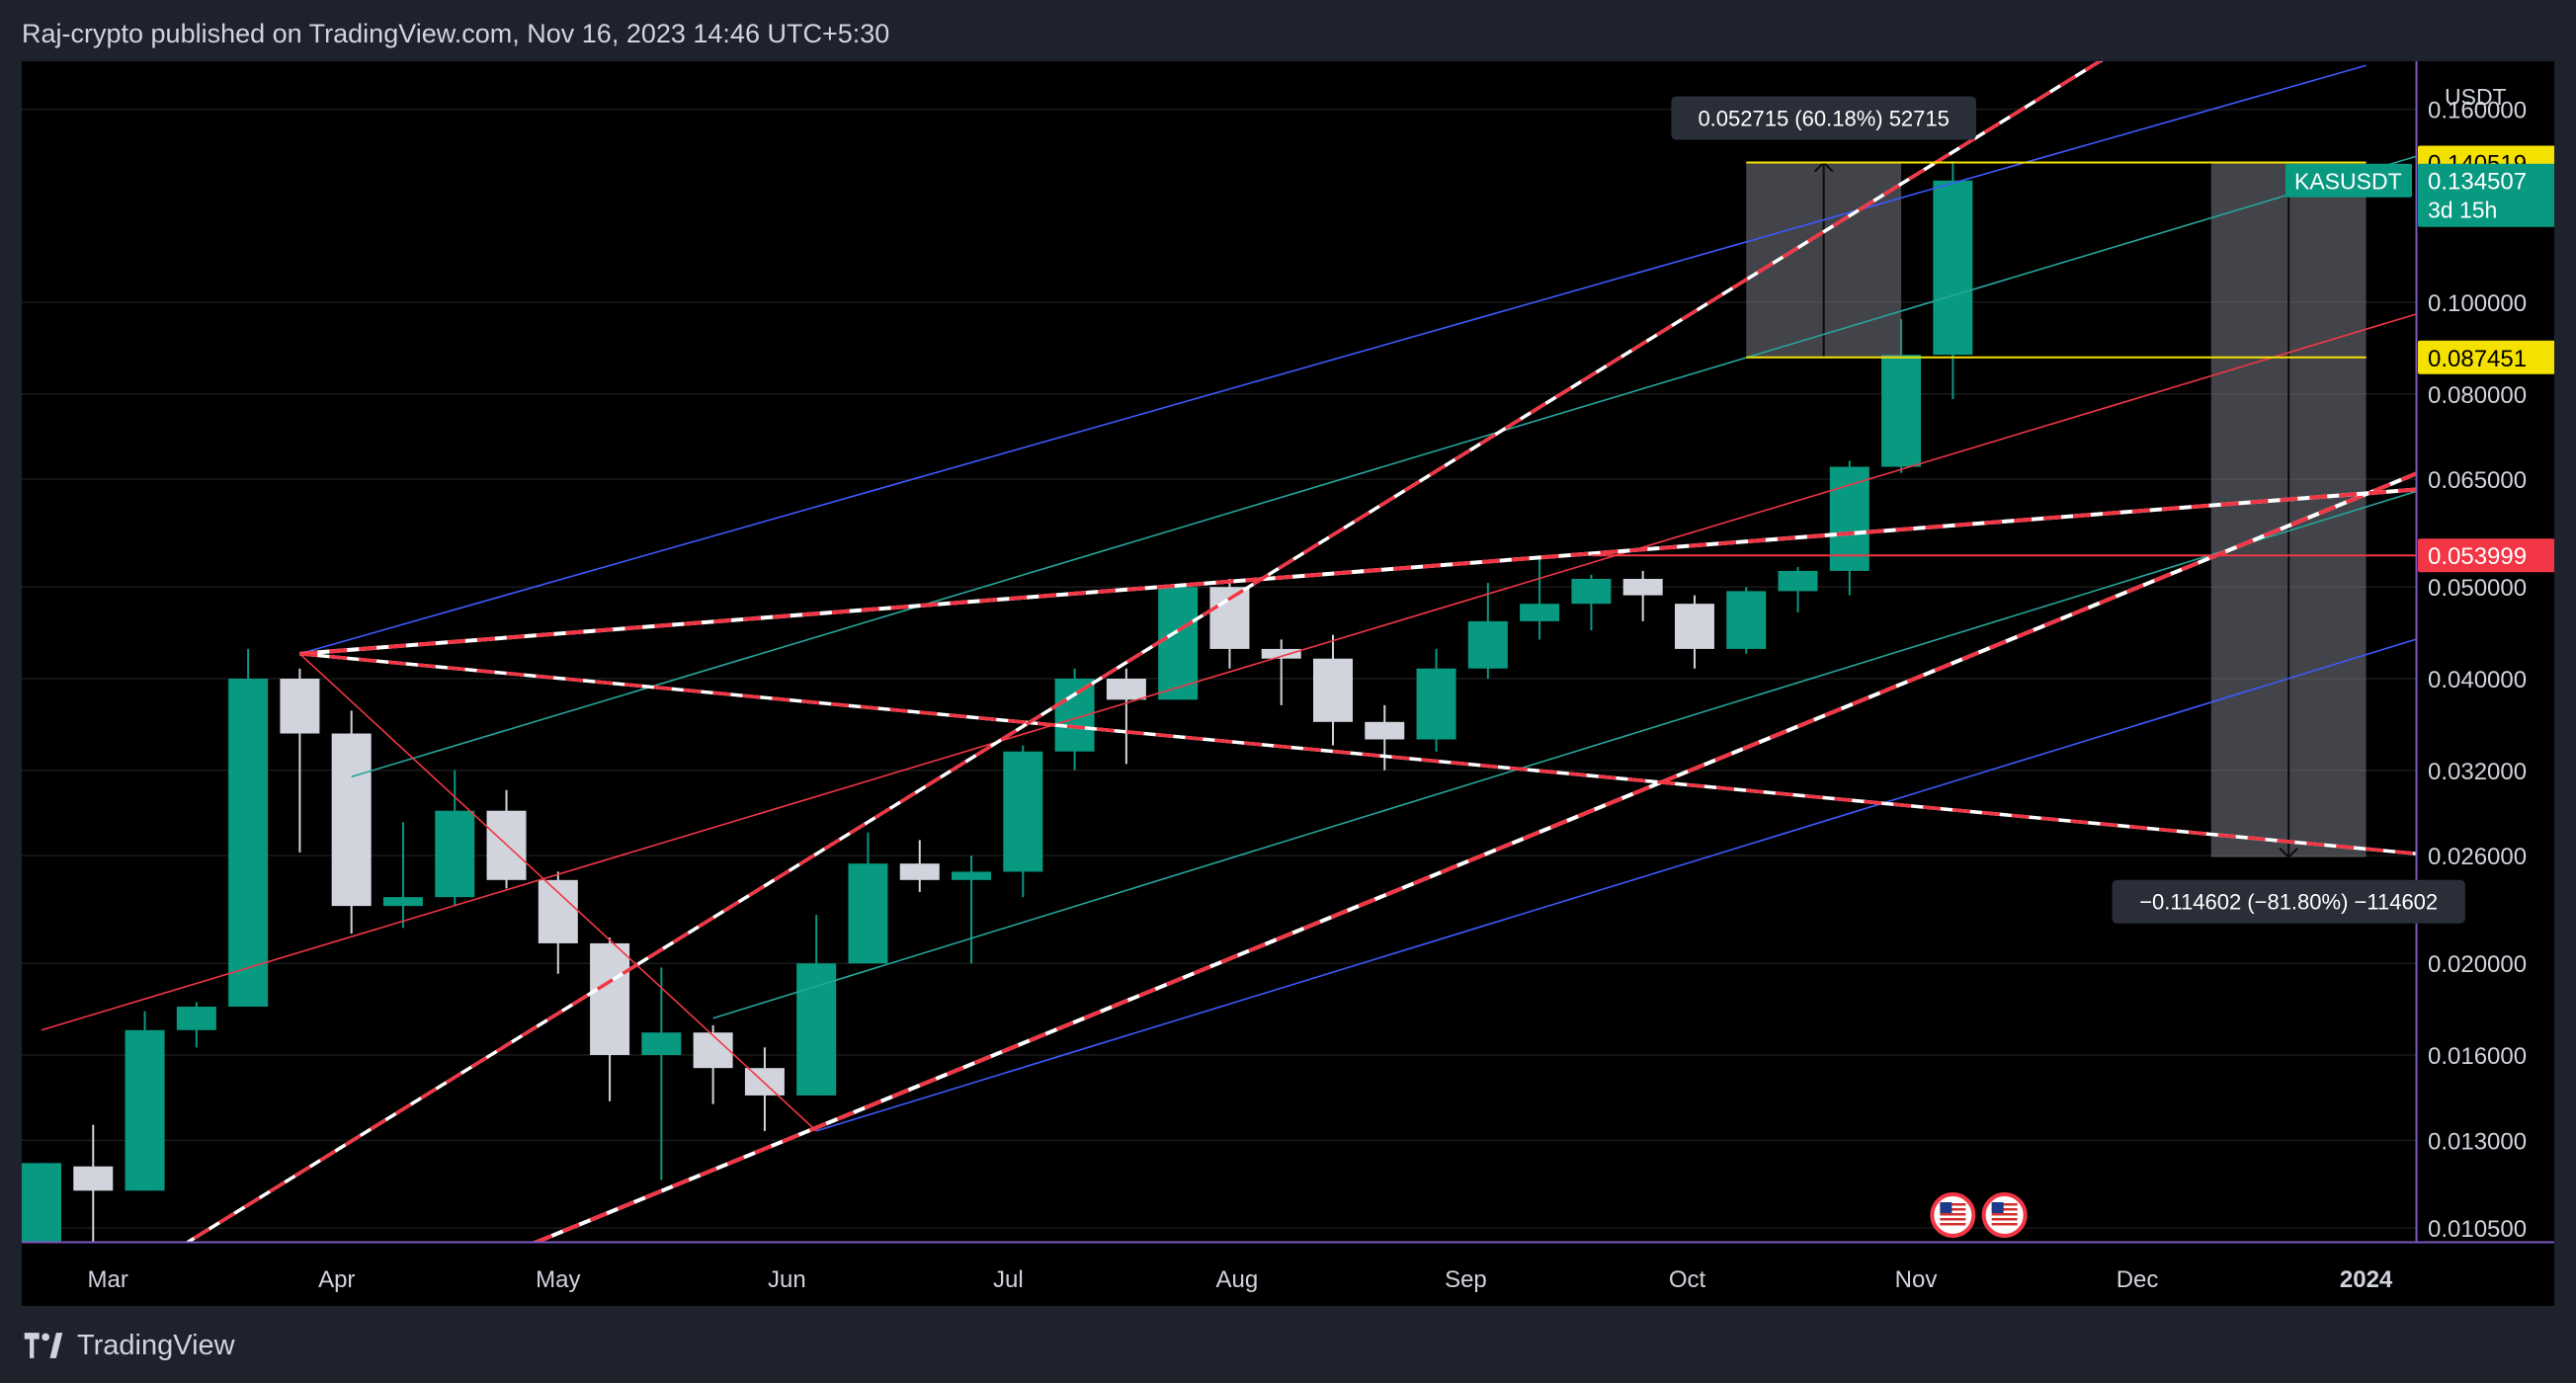 Image resolution: width=2576 pixels, height=1383 pixels. What do you see at coordinates (1237, 1279) in the screenshot?
I see `time-tick-label: Aug` at bounding box center [1237, 1279].